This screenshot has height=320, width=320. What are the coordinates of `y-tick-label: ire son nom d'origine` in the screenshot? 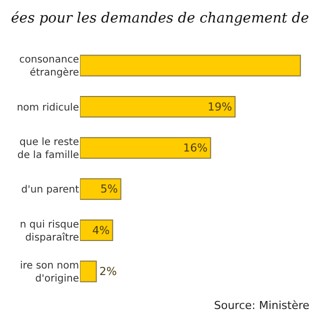 It's located at (49, 272).